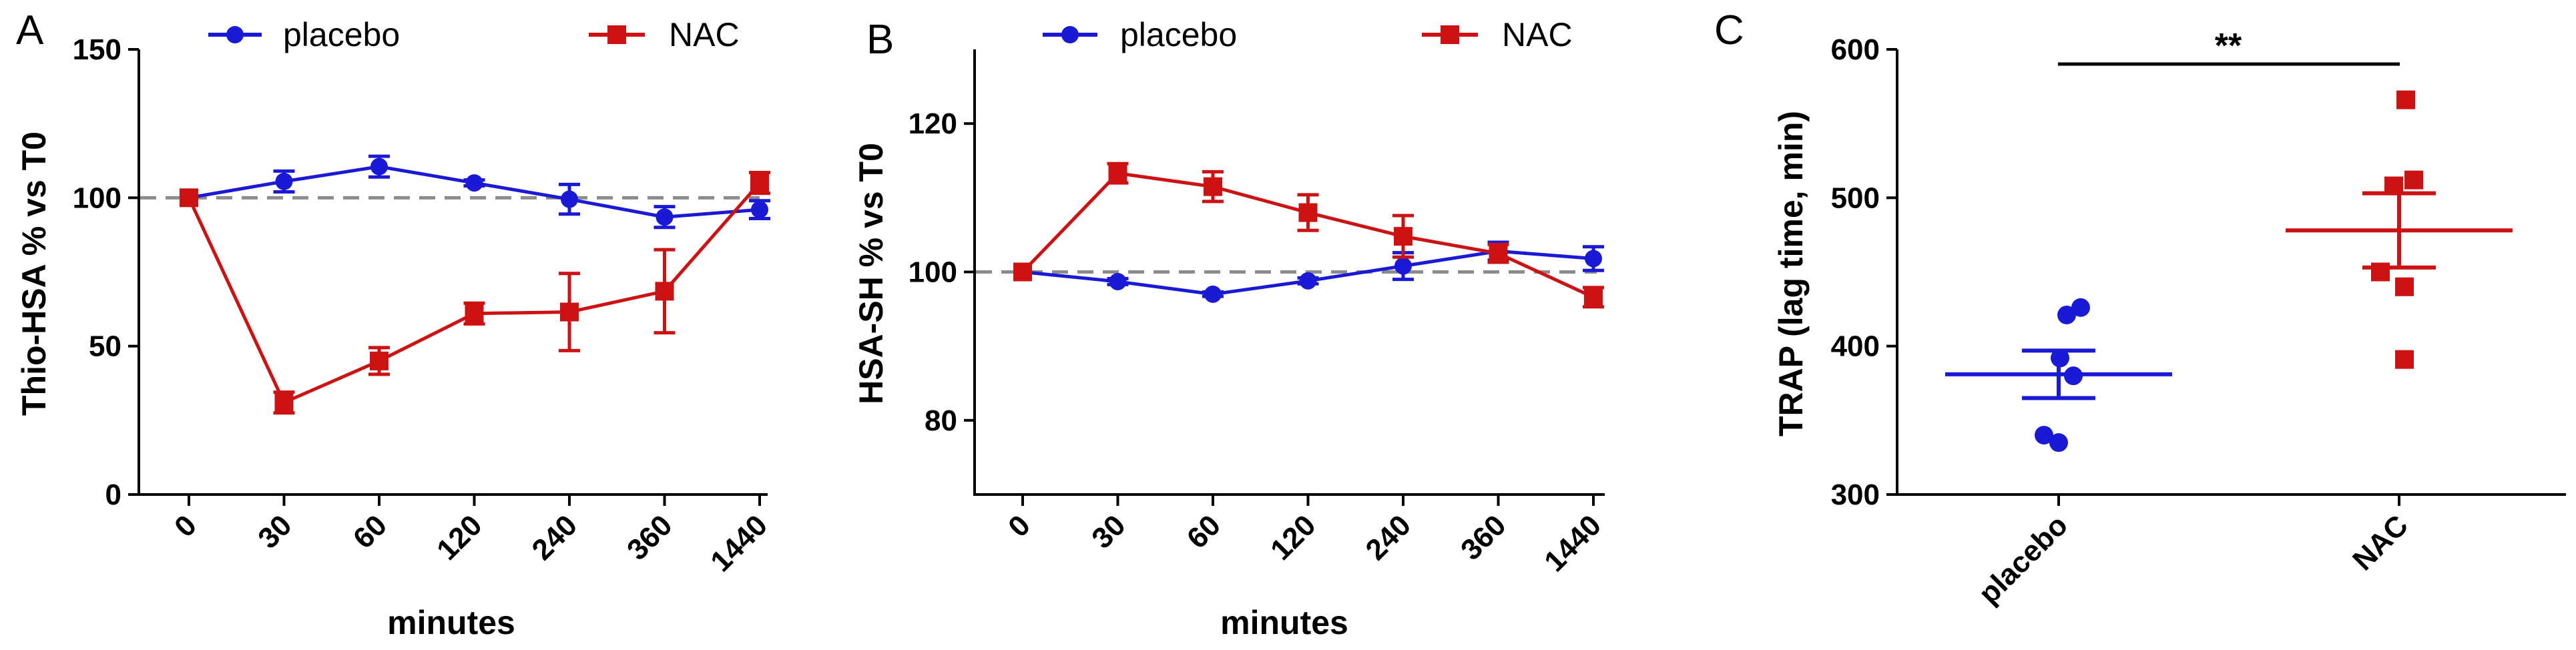 Image resolution: width=2576 pixels, height=650 pixels. Describe the element at coordinates (1864, 272) in the screenshot. I see `panel-c-y-ticks: 300 400 500 600` at that location.